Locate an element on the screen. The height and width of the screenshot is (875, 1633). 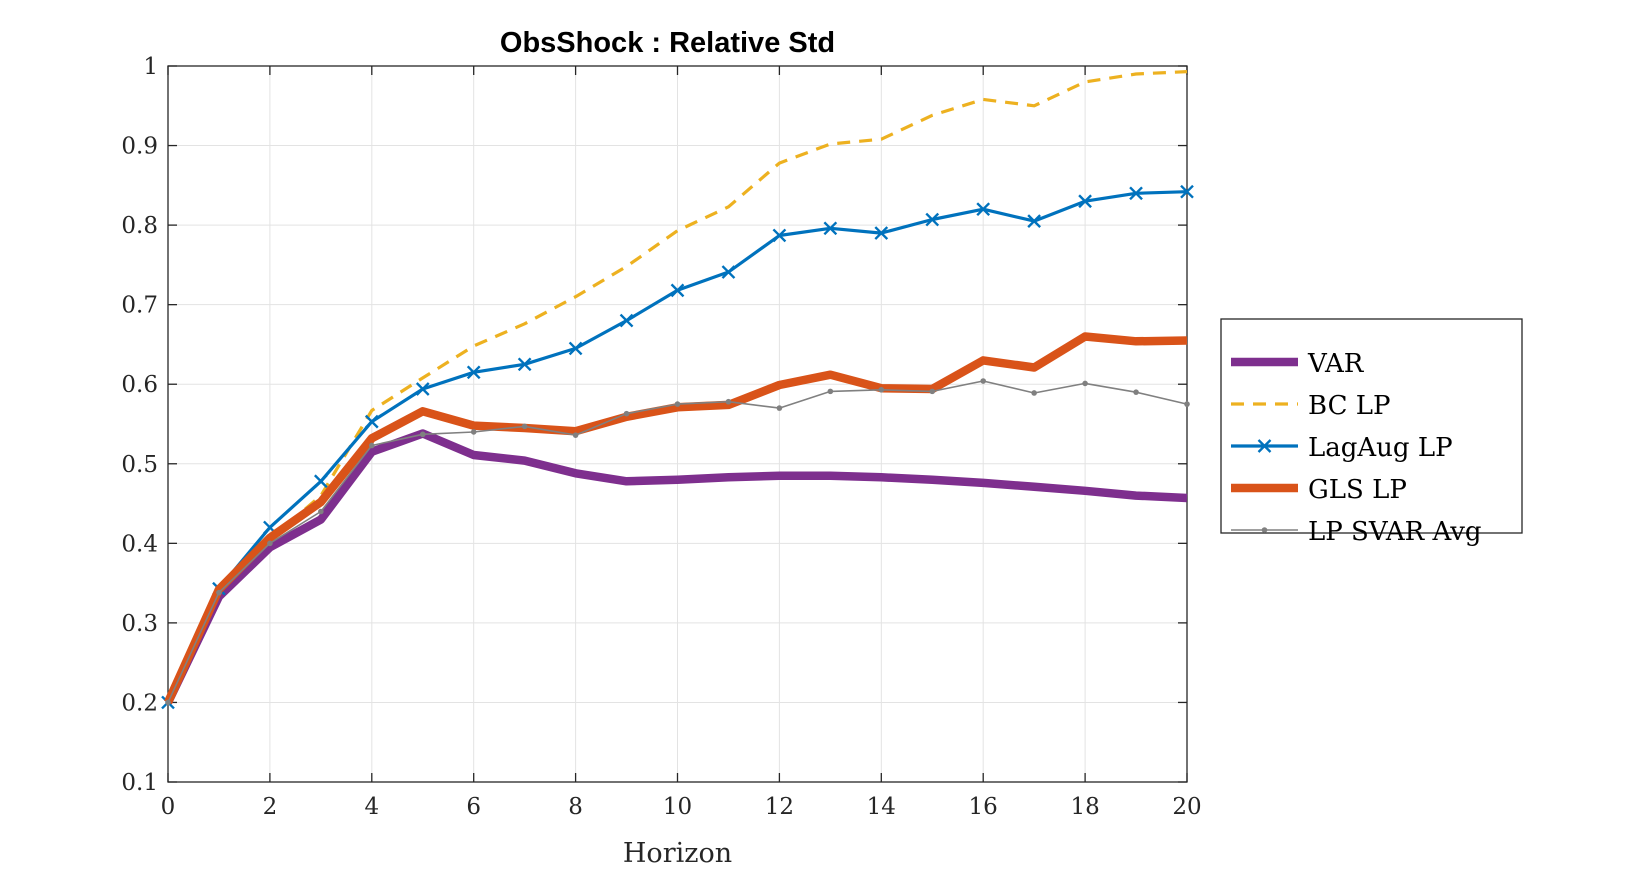
y-tick-label: 0.2 is located at coordinates (139, 703).